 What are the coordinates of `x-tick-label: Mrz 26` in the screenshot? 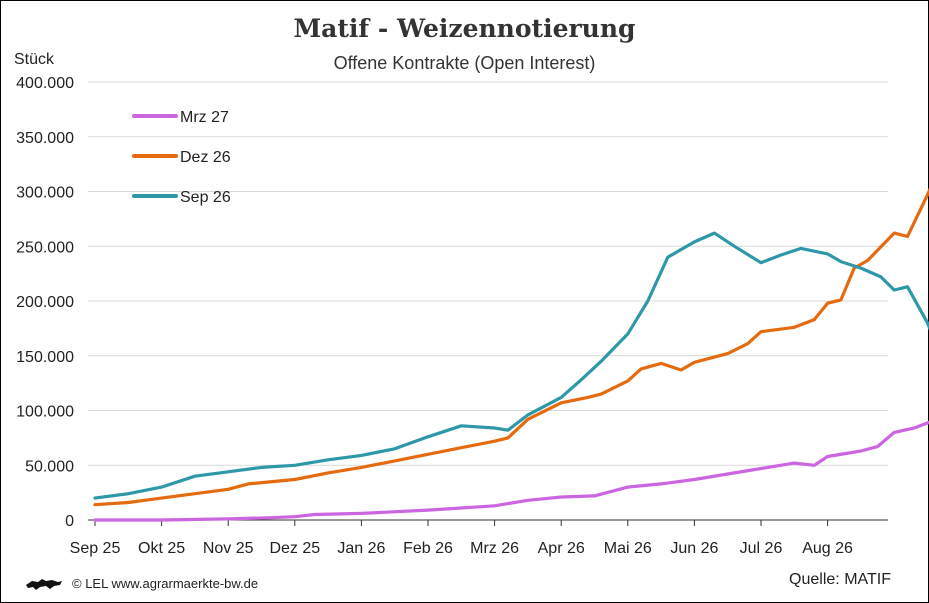 It's located at (494, 548).